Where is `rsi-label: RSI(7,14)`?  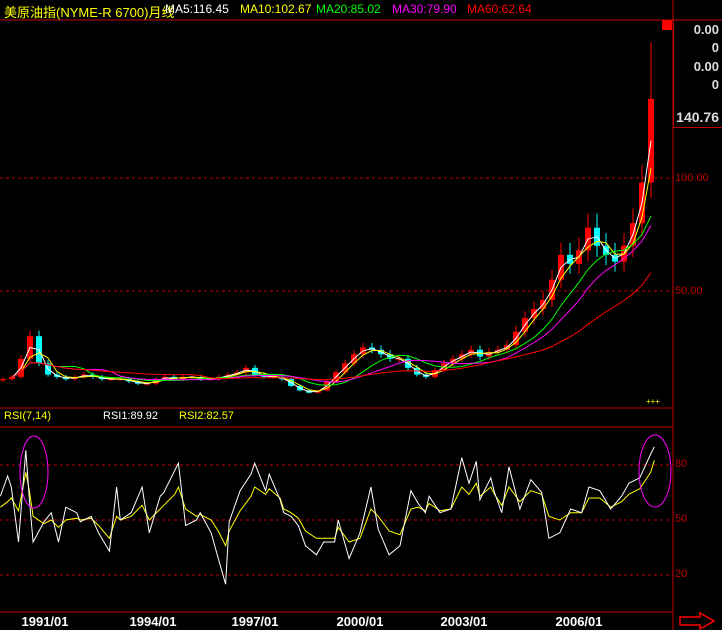
rsi-label: RSI(7,14) is located at coordinates (28, 416).